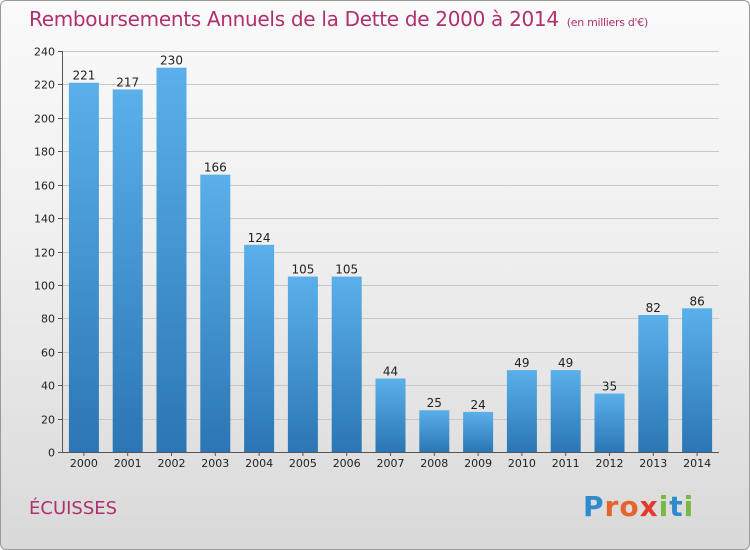 The height and width of the screenshot is (550, 750). What do you see at coordinates (215, 313) in the screenshot?
I see `bar-2003` at bounding box center [215, 313].